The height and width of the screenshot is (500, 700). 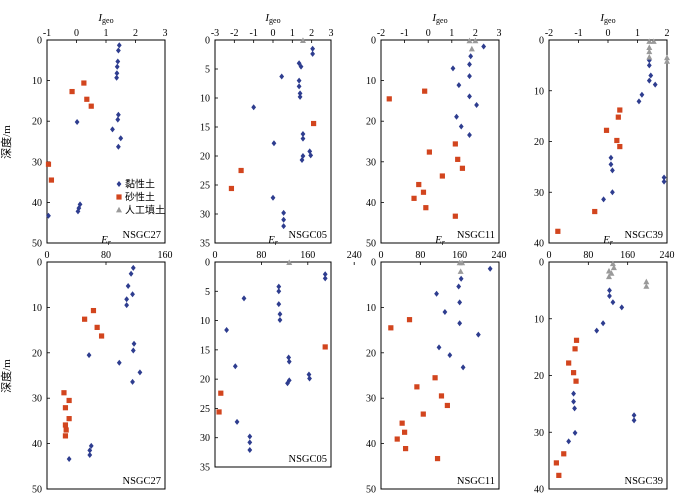 What do you see at coordinates (476, 235) in the screenshot?
I see `panel-label: NSGC11` at bounding box center [476, 235].